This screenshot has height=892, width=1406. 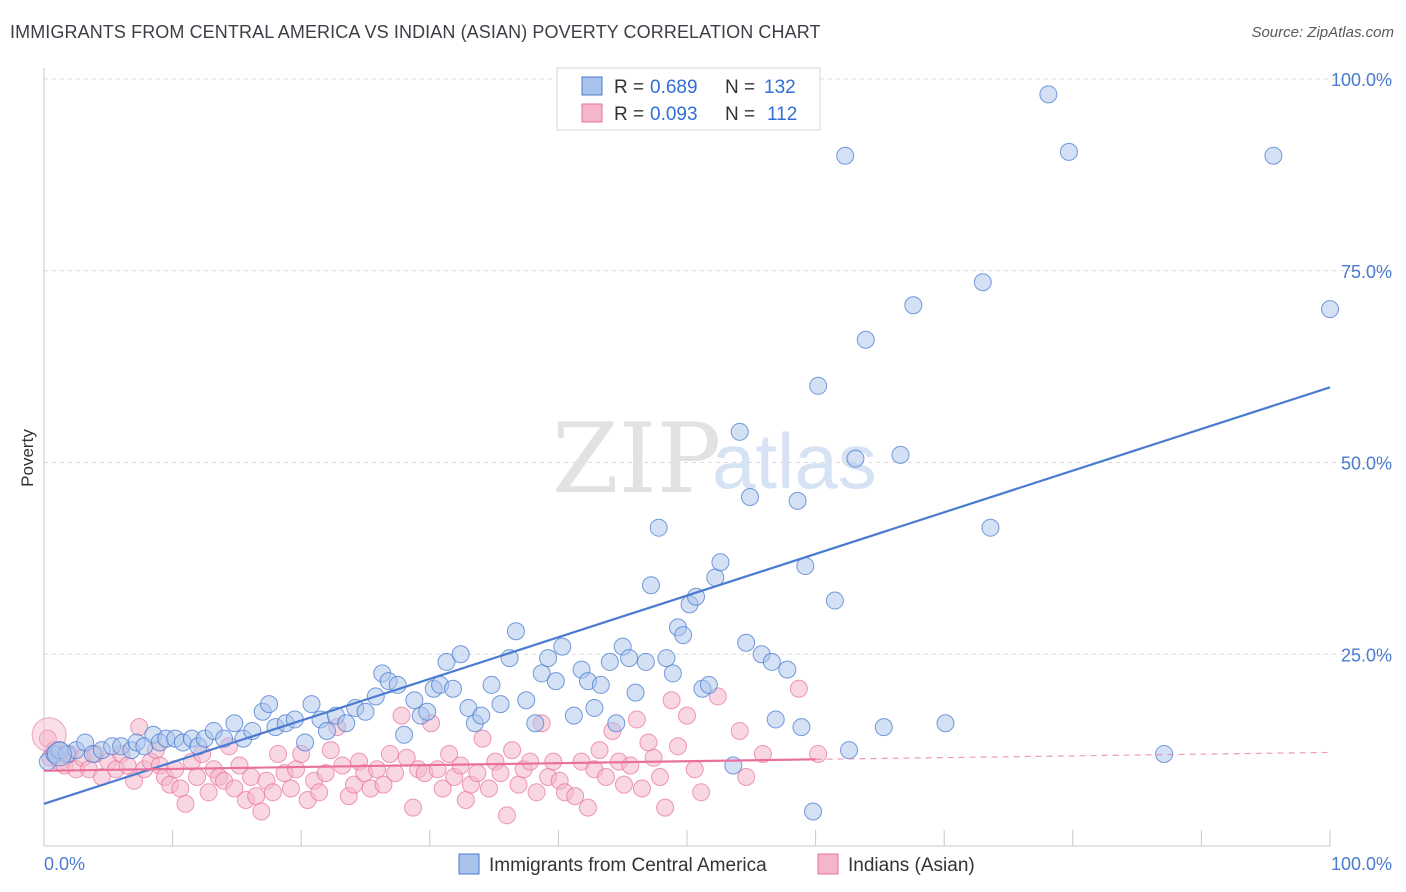 I want to click on bottom-legend-label-pink: Indians (Asian), so click(x=911, y=865).